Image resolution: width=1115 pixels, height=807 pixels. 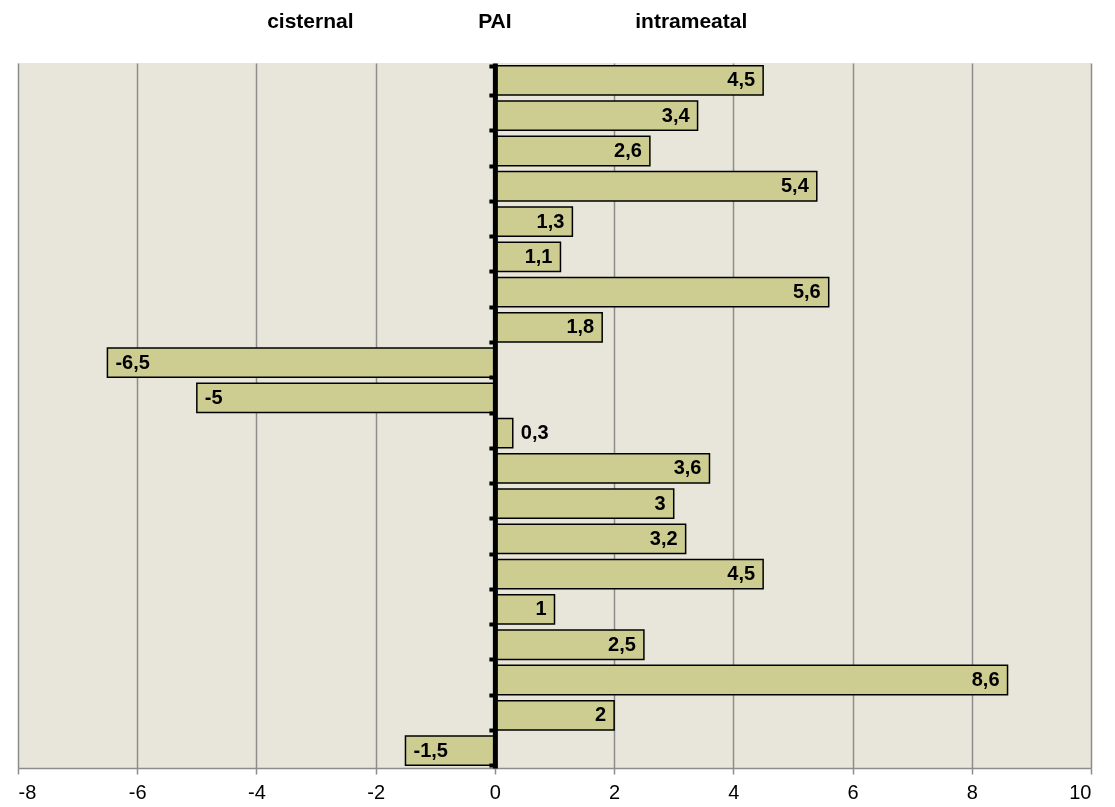 What do you see at coordinates (795, 185) in the screenshot?
I see `data-label: 5,4` at bounding box center [795, 185].